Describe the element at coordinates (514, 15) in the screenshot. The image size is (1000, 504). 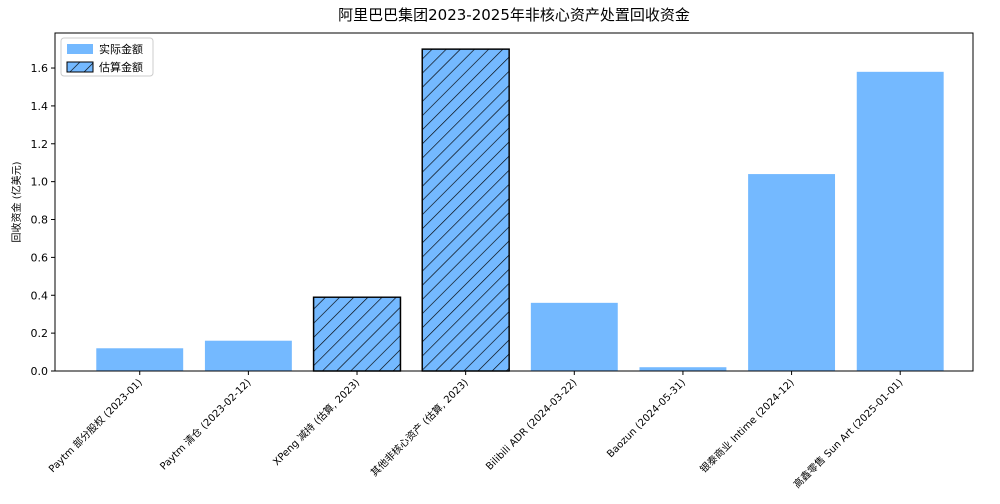
I see `chart-title: 阿里巴巴集团2023-2025年非核心资产处置回收资金` at that location.